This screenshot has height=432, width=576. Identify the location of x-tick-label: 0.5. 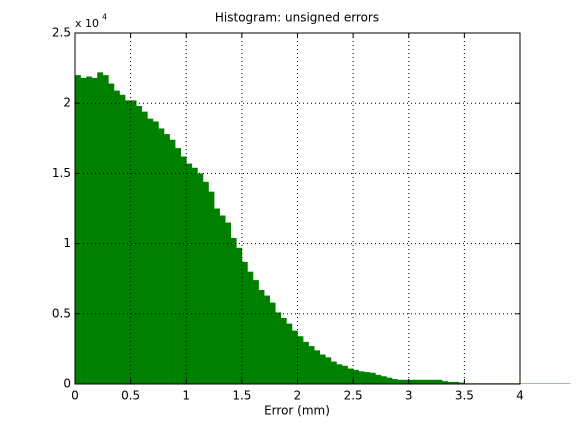
(130, 396).